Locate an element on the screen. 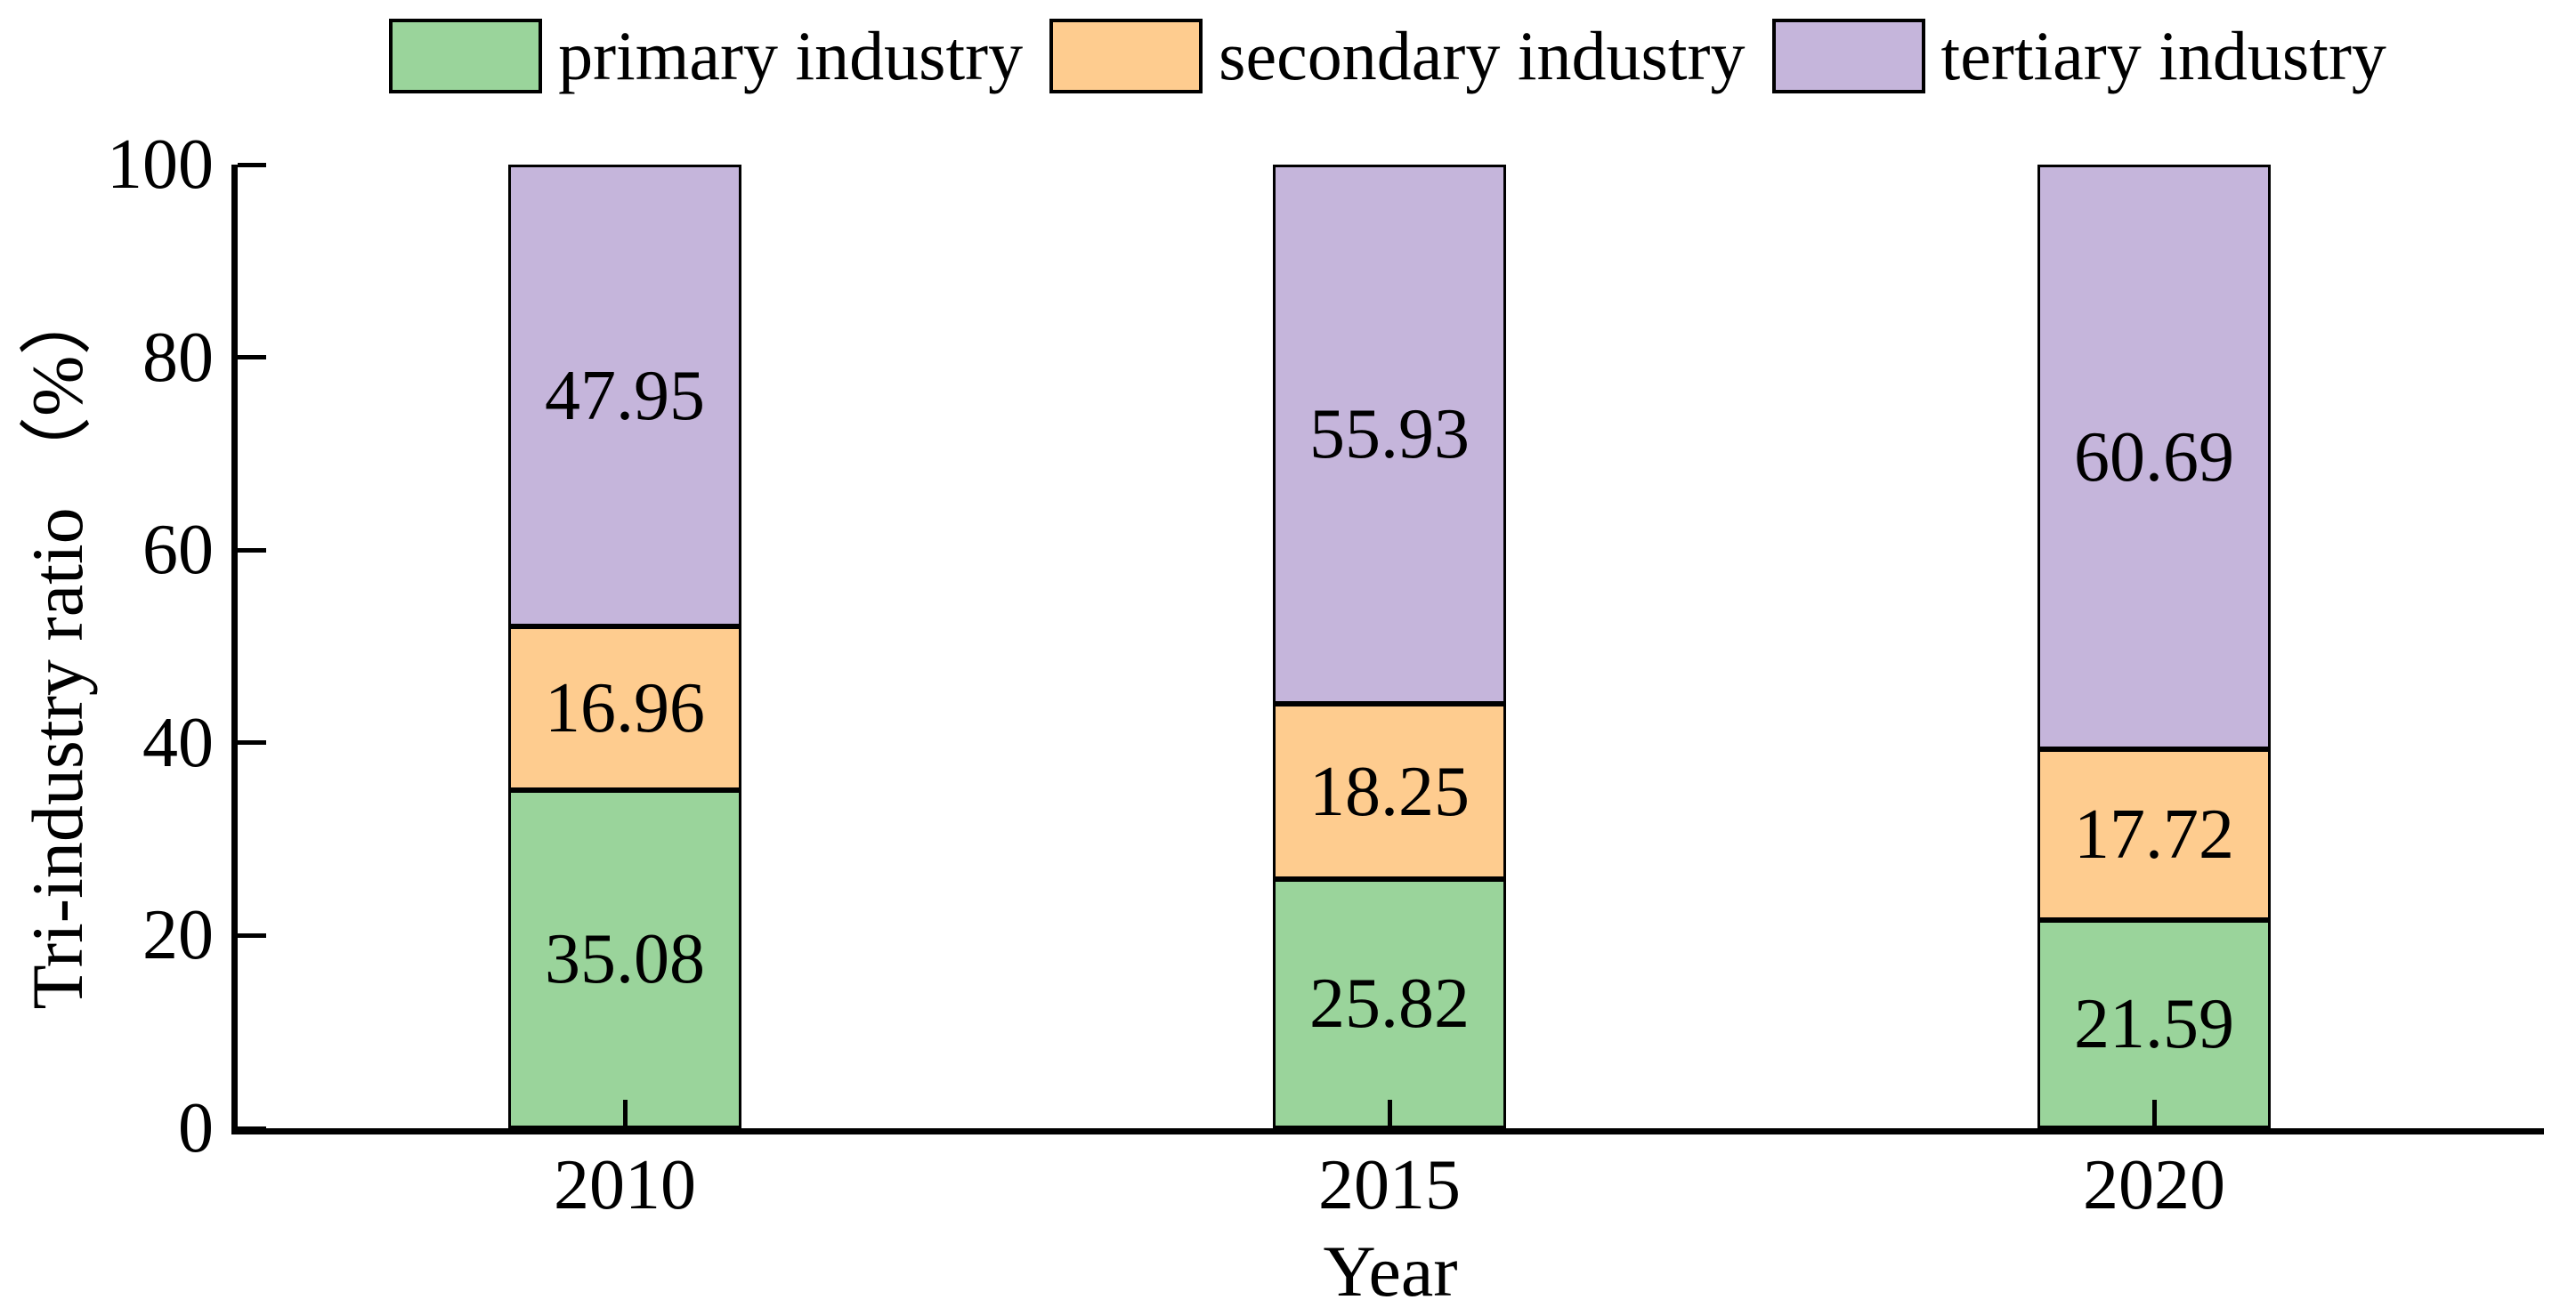 This screenshot has width=2576, height=1316. bar-group-2020: 21.59 17.72 60.69 is located at coordinates (2154, 647).